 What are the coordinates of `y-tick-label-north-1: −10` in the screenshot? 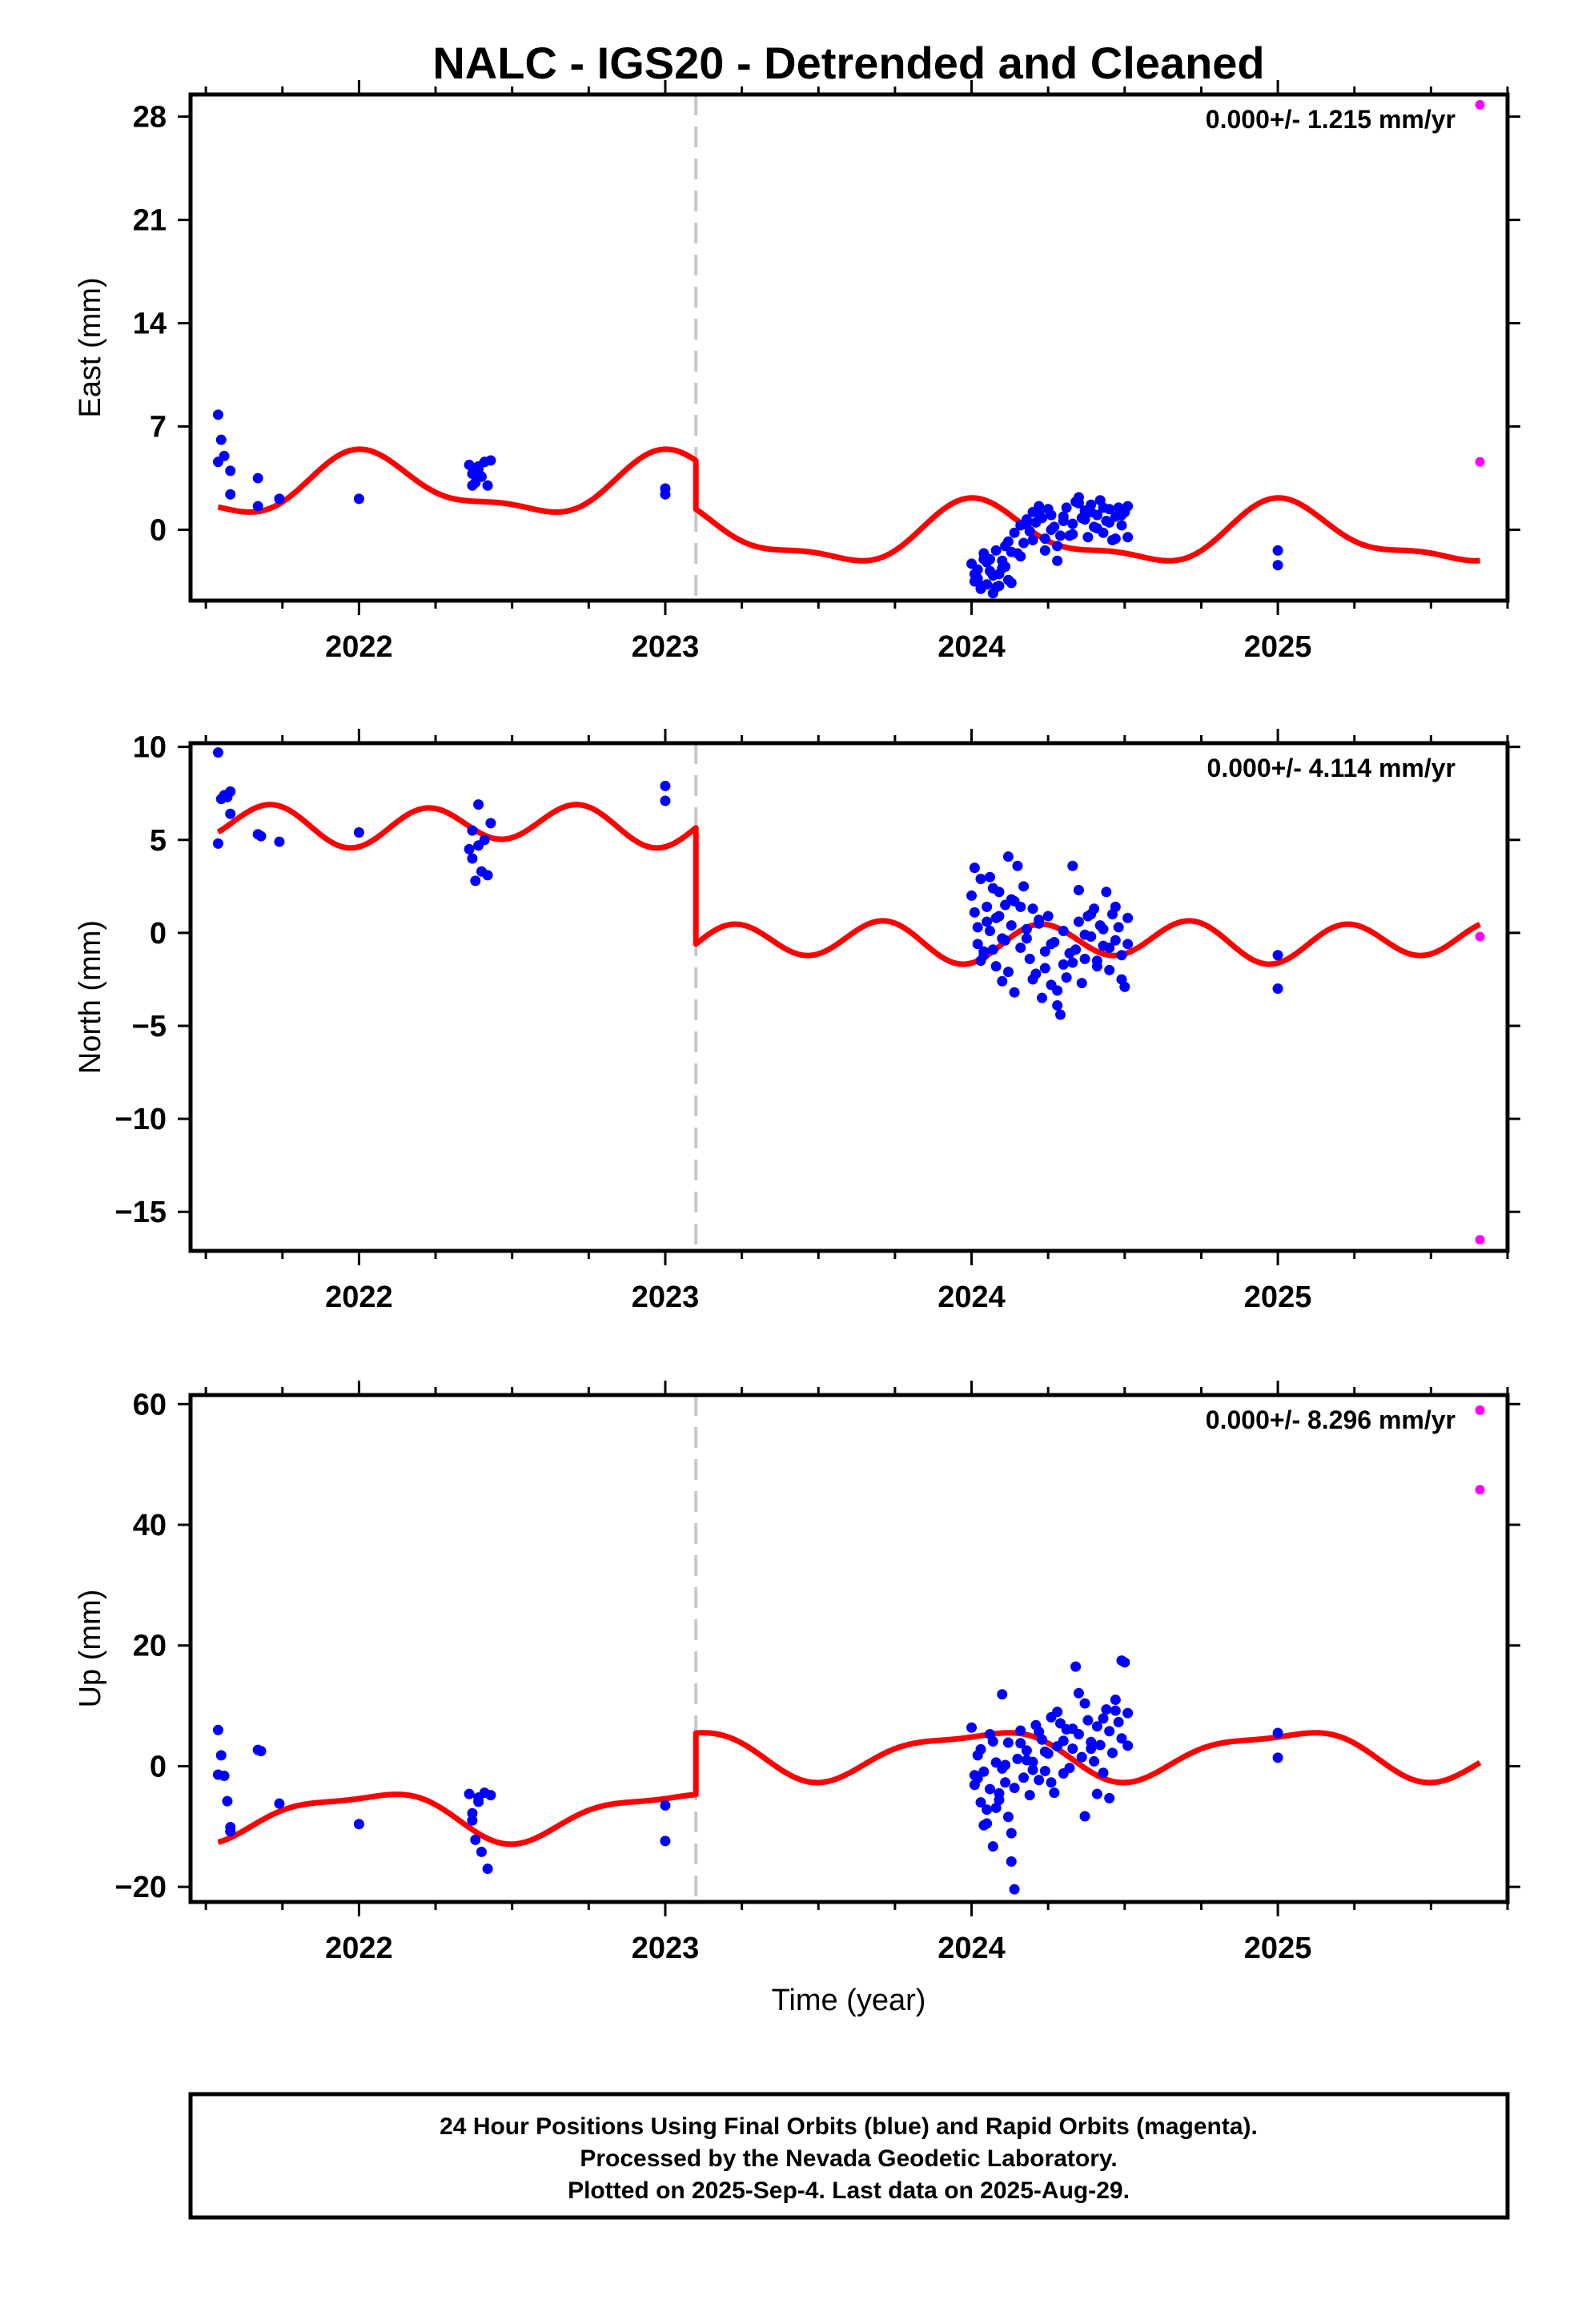 It's located at (141, 1119).